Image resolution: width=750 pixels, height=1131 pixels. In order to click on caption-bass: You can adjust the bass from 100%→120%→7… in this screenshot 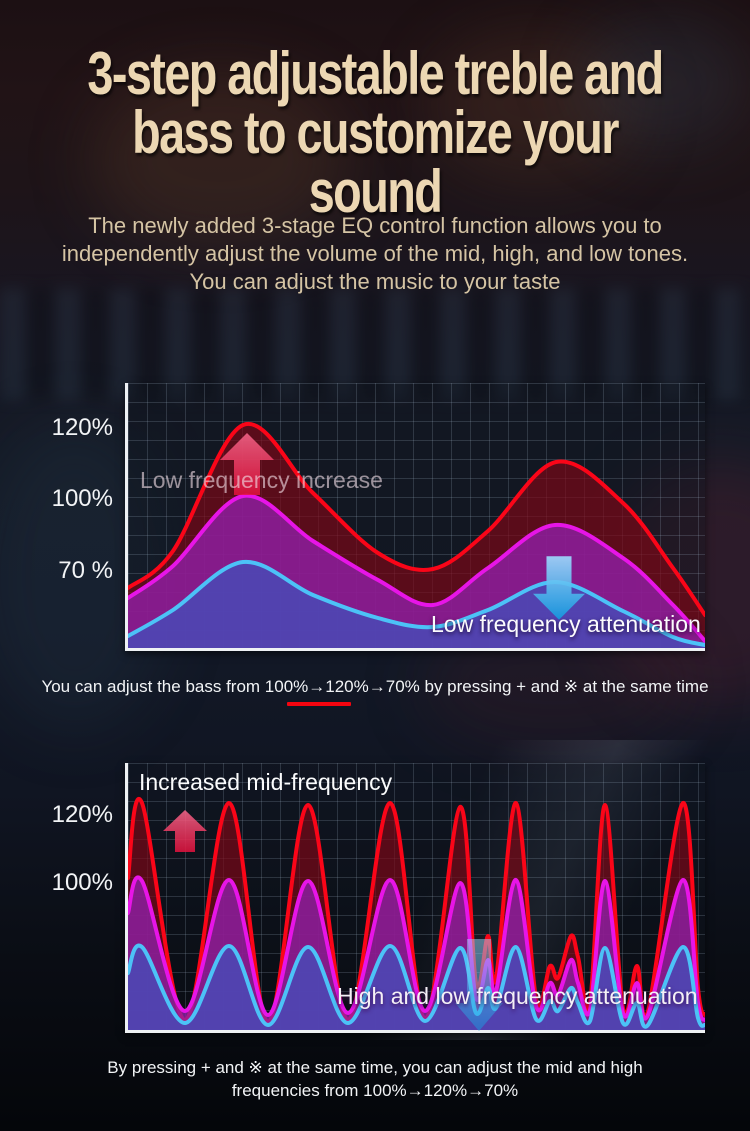, I will do `click(375, 686)`.